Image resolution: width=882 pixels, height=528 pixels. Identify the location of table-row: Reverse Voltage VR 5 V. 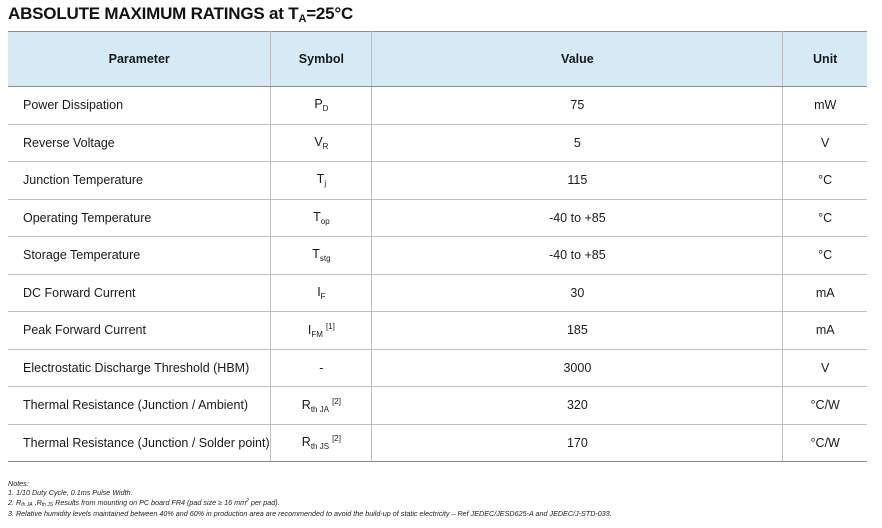
(437, 143).